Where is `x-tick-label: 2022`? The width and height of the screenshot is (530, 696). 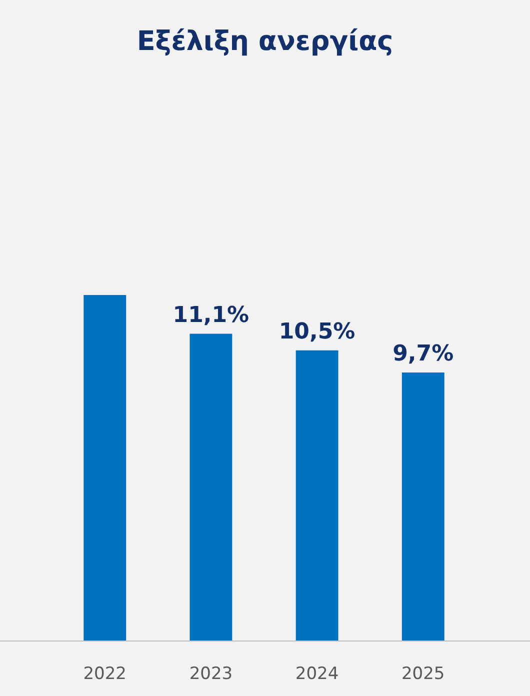
x-tick-label: 2022 is located at coordinates (104, 674).